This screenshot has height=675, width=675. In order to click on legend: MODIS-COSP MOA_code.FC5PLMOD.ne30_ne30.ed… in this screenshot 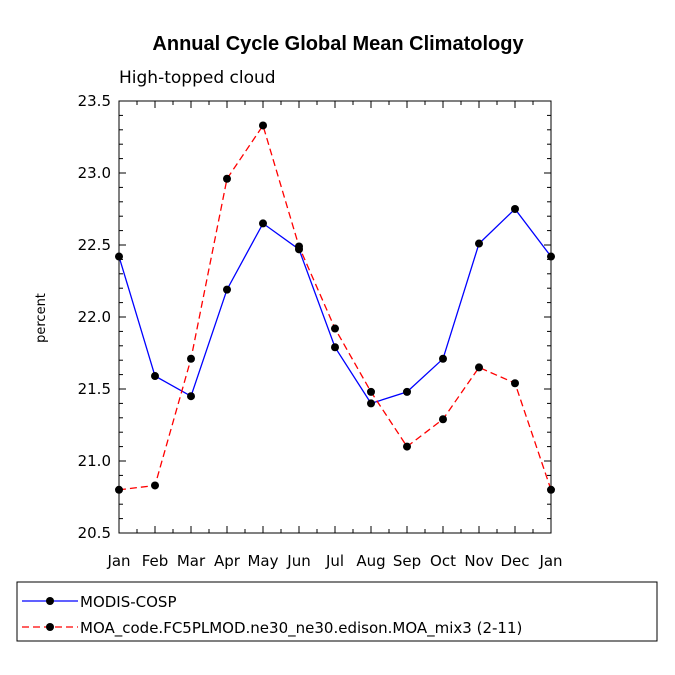, I will do `click(337, 611)`.